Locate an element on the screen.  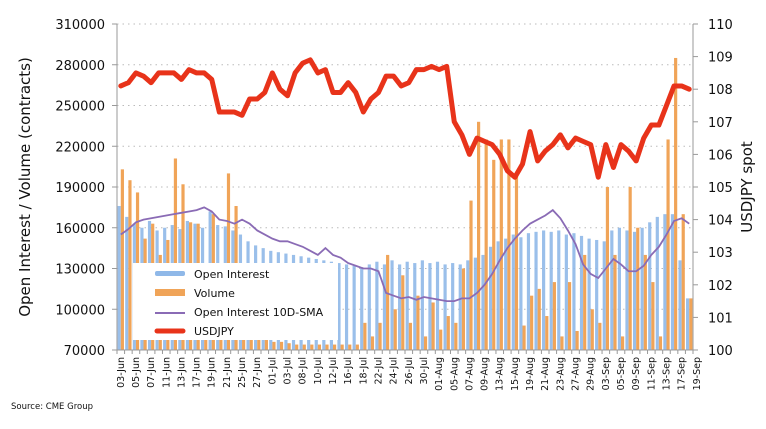
right-axis-ticks: 100 101 102 103 104 105 106 107 108 109 110 is located at coordinates (713, 188).